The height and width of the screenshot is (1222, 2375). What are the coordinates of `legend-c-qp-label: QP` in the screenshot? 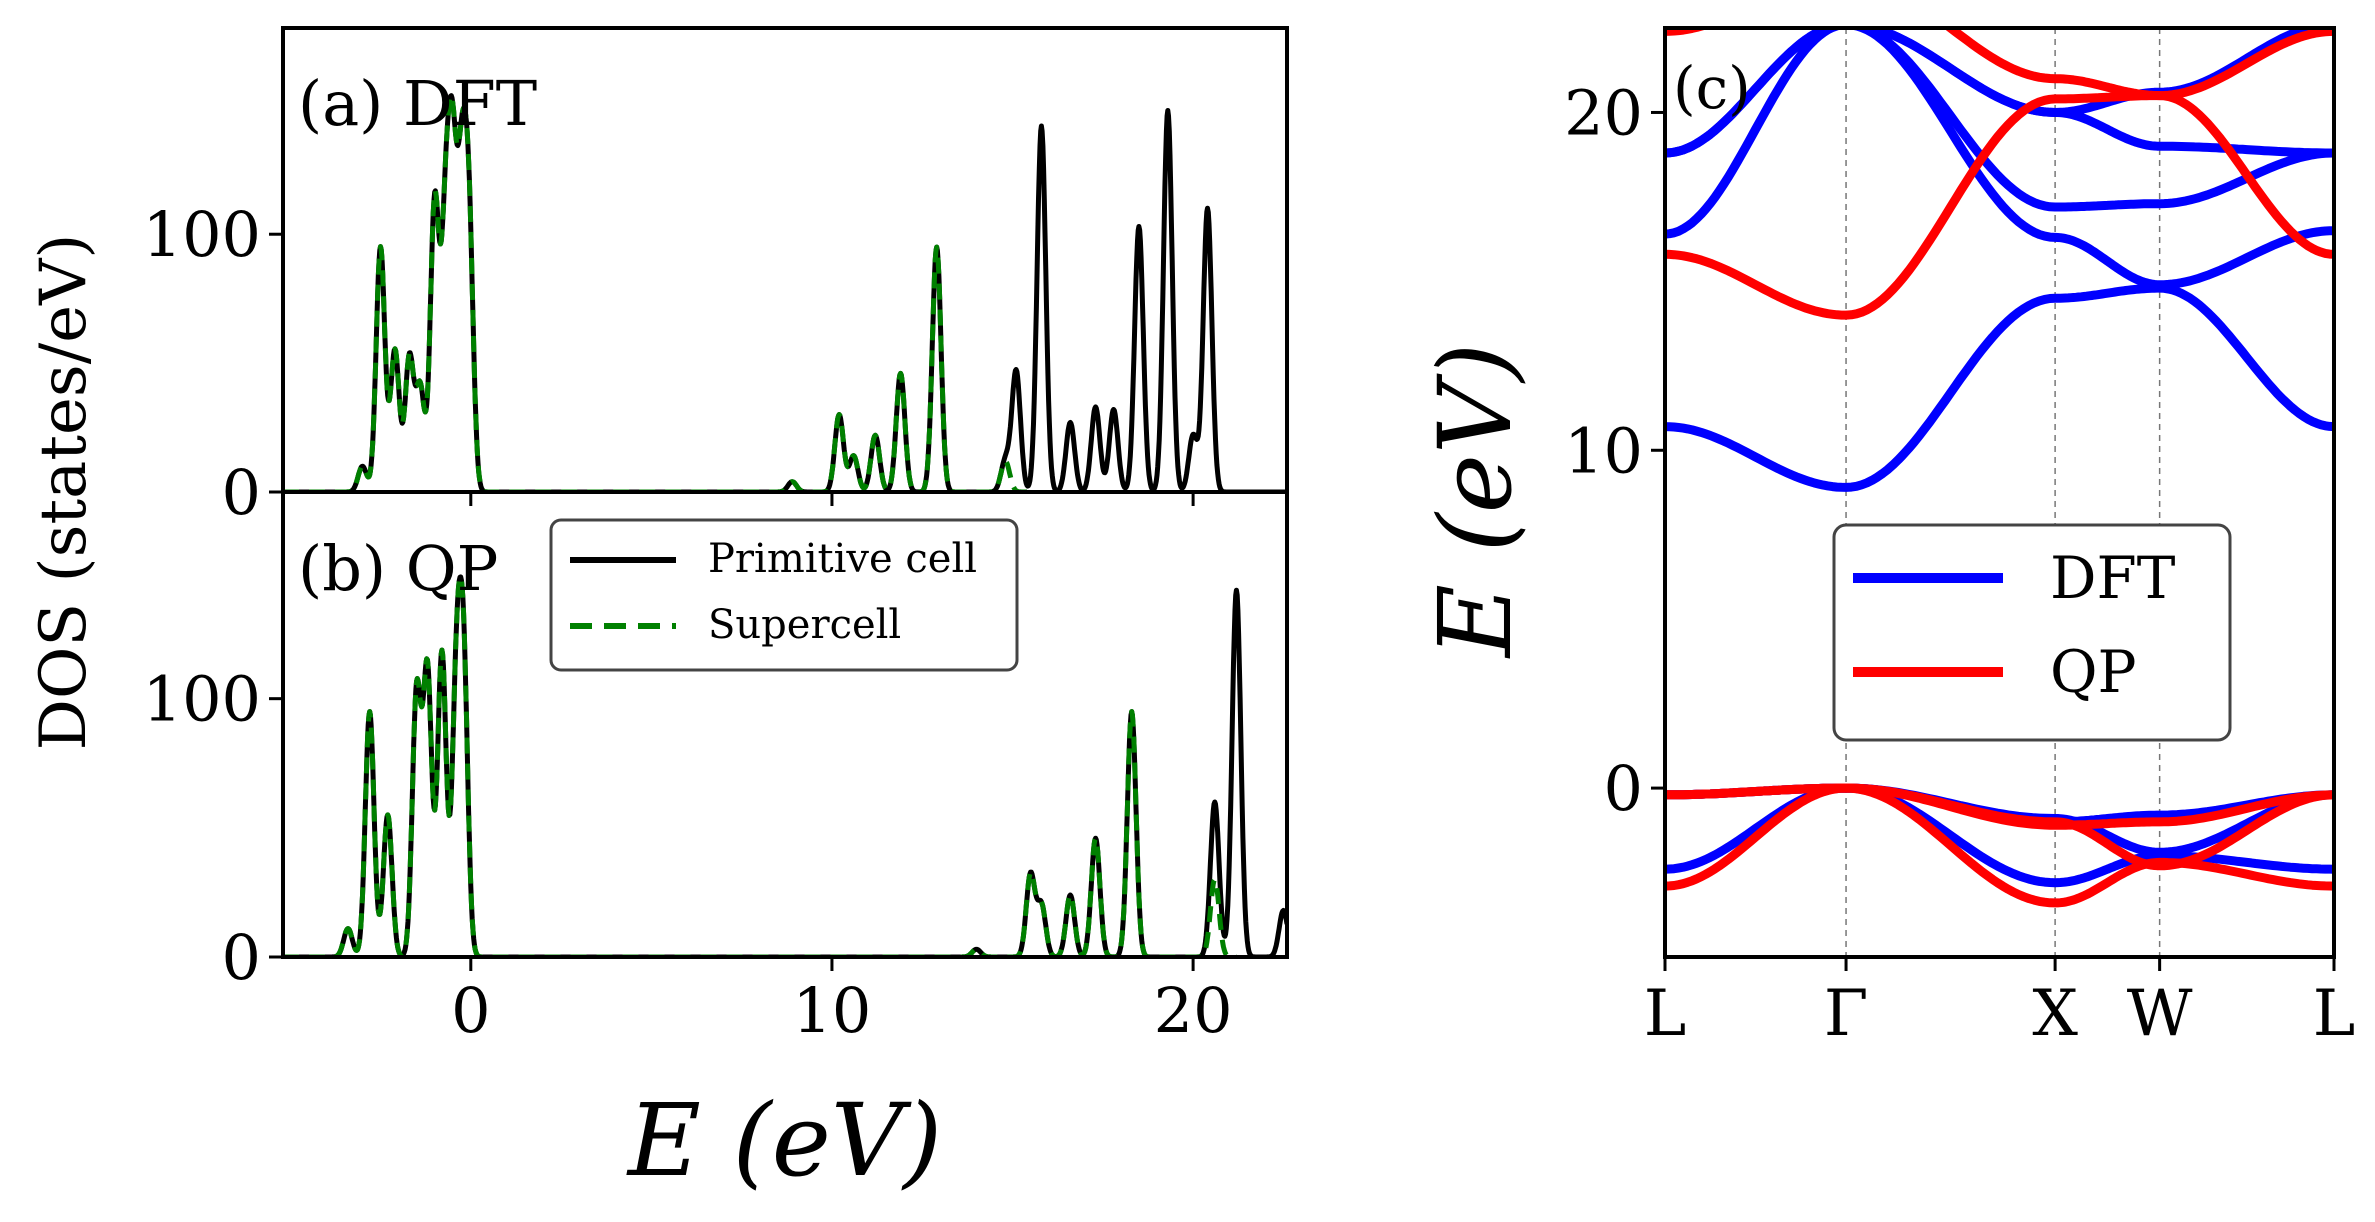 It's located at (2093, 672).